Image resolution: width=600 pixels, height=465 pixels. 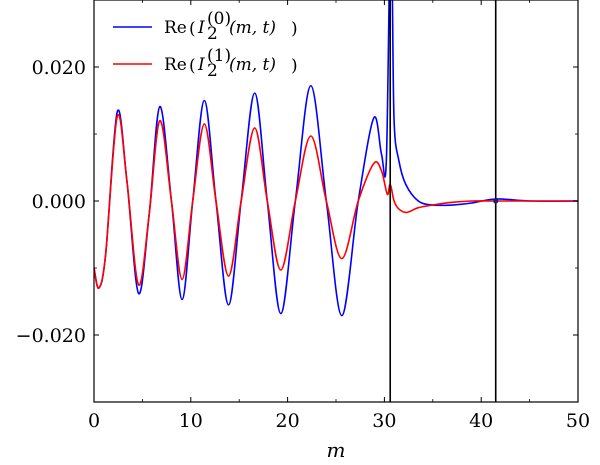 What do you see at coordinates (288, 421) in the screenshot?
I see `x-tick-label: 20` at bounding box center [288, 421].